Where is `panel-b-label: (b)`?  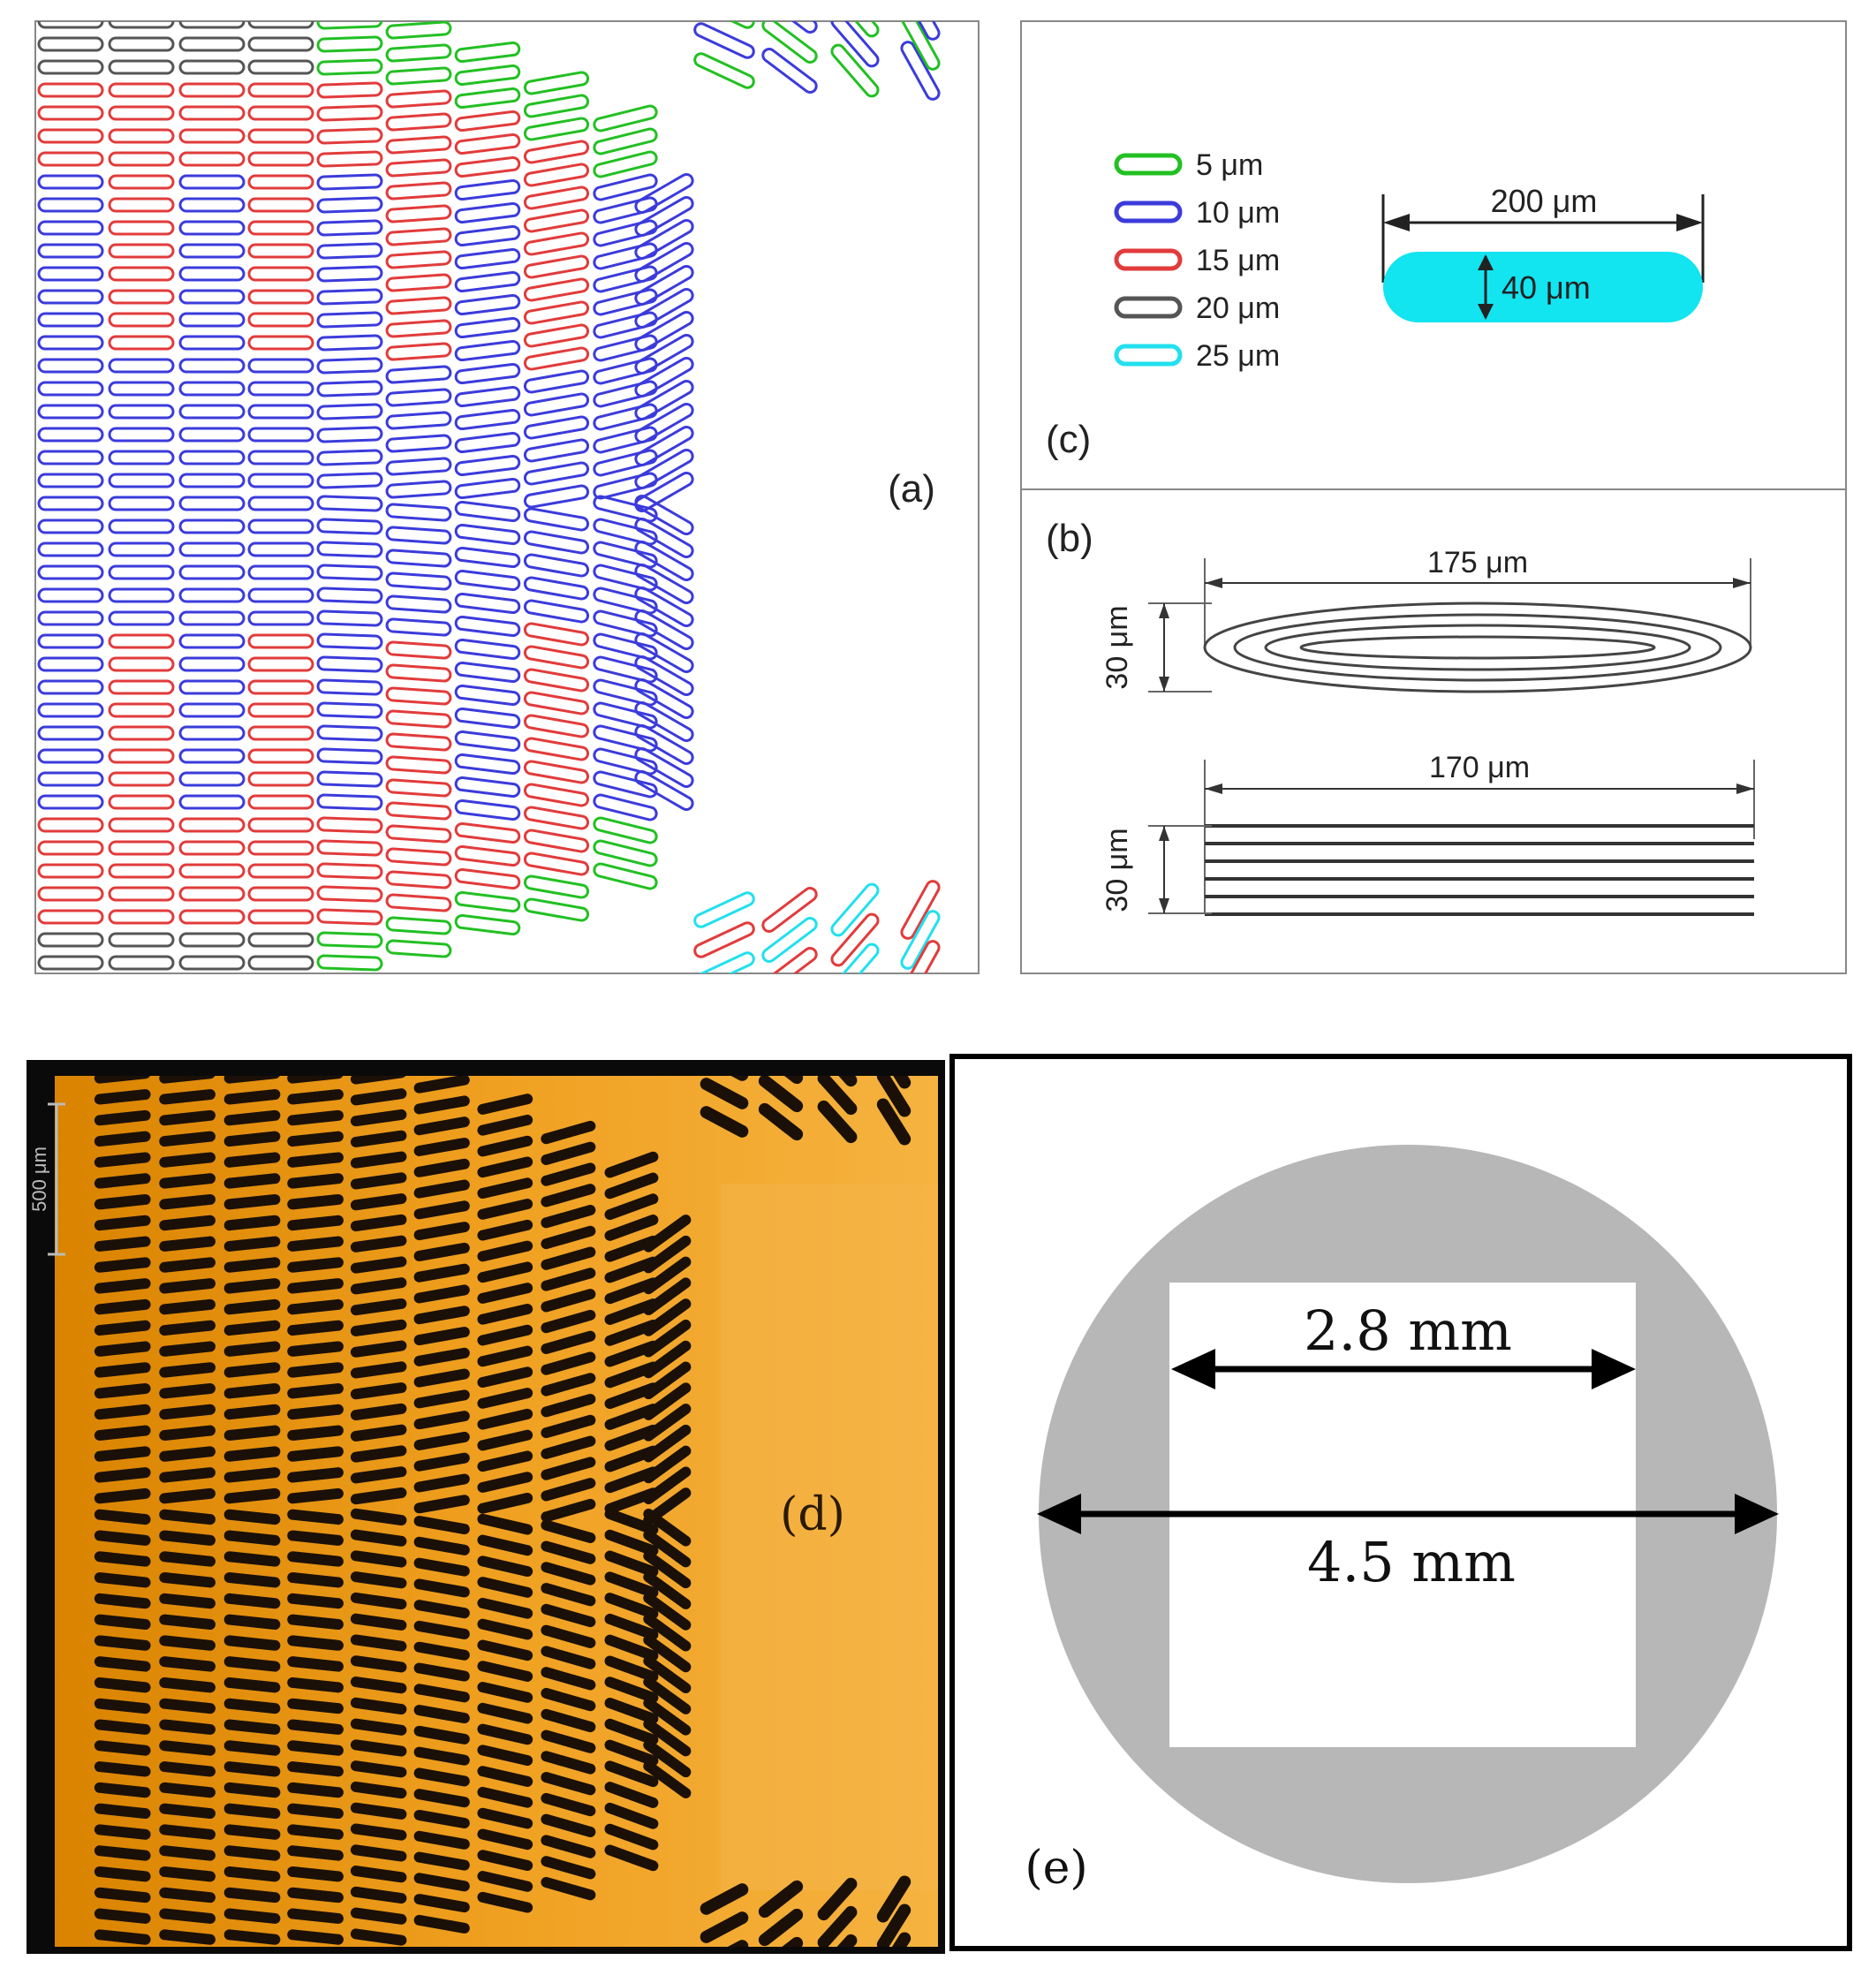
panel-b-label: (b) is located at coordinates (1069, 538).